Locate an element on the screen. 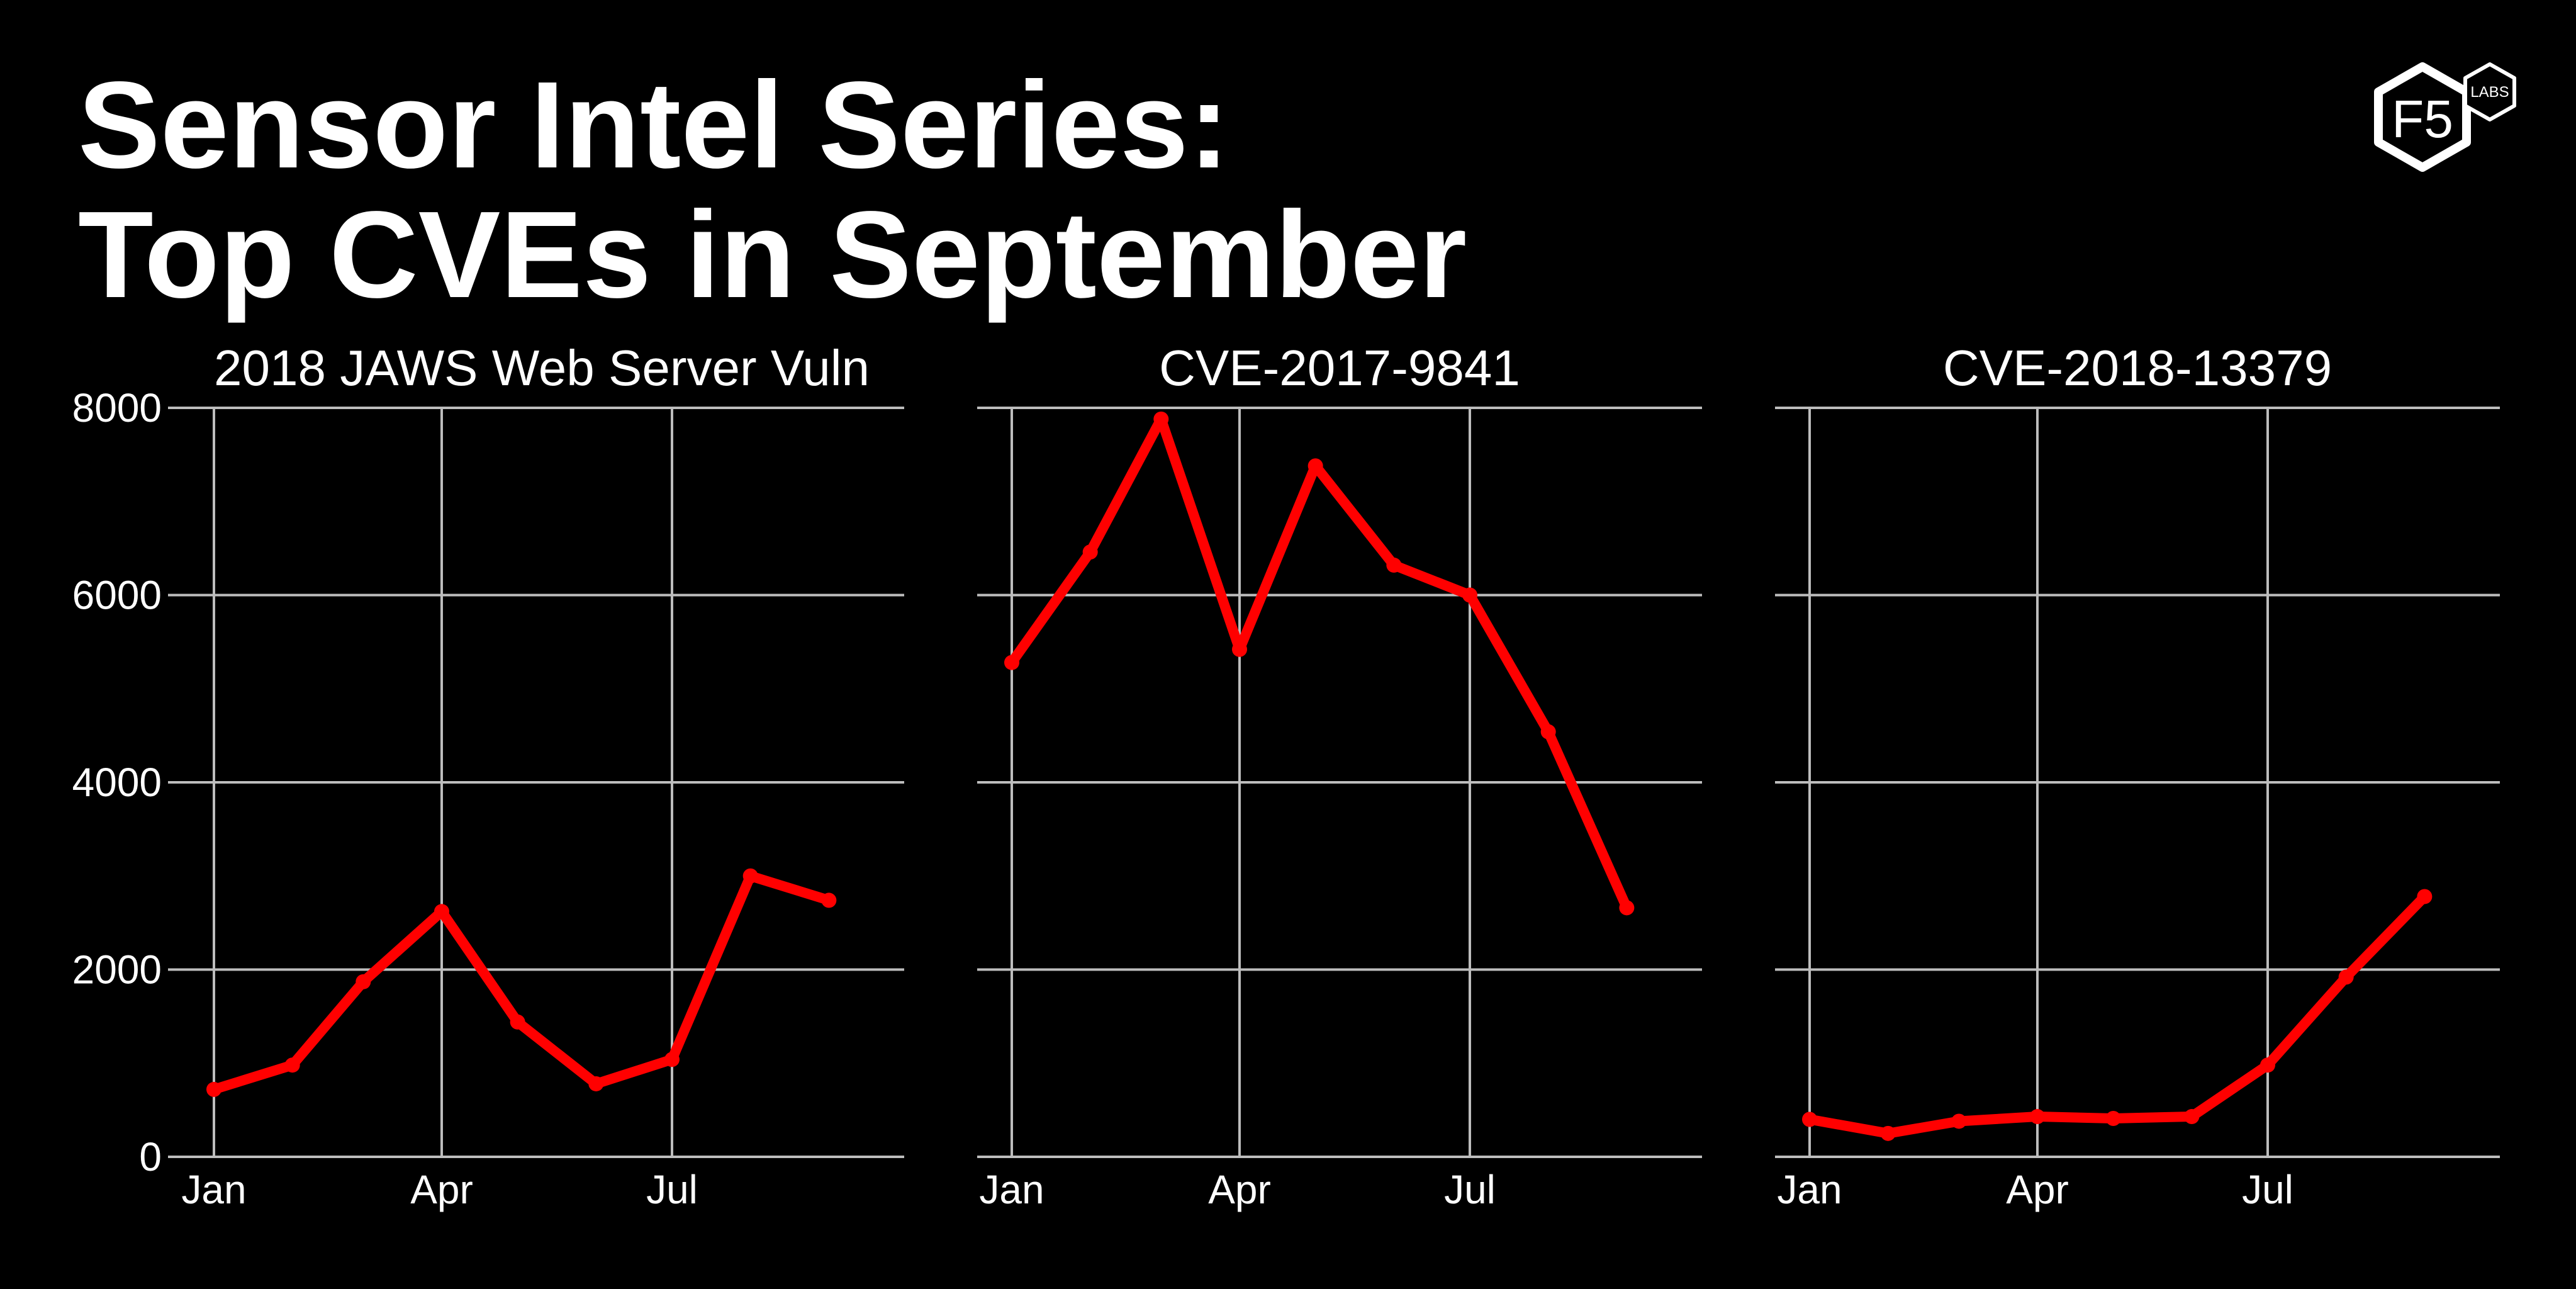  y-tick-label: 8000 is located at coordinates (117, 408).